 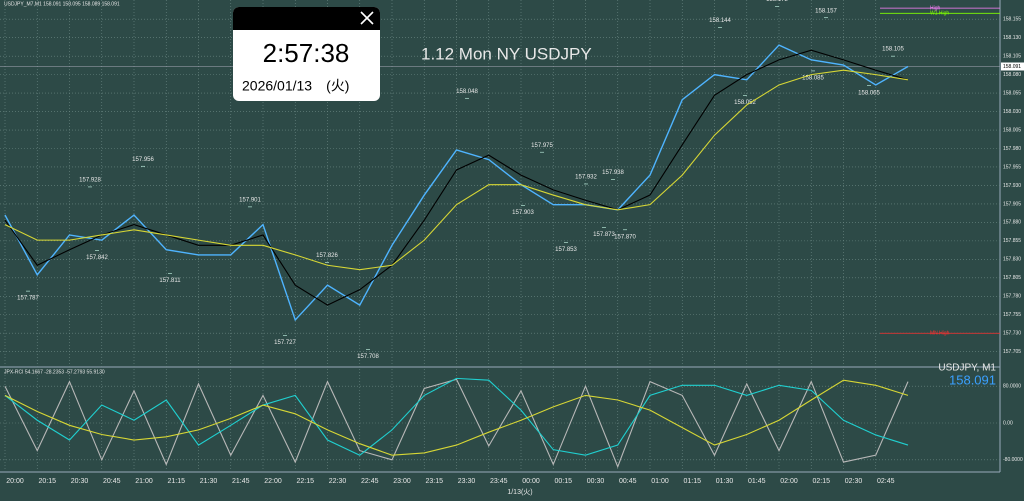 I want to click on x-tick-label: 20:45, so click(x=112, y=481).